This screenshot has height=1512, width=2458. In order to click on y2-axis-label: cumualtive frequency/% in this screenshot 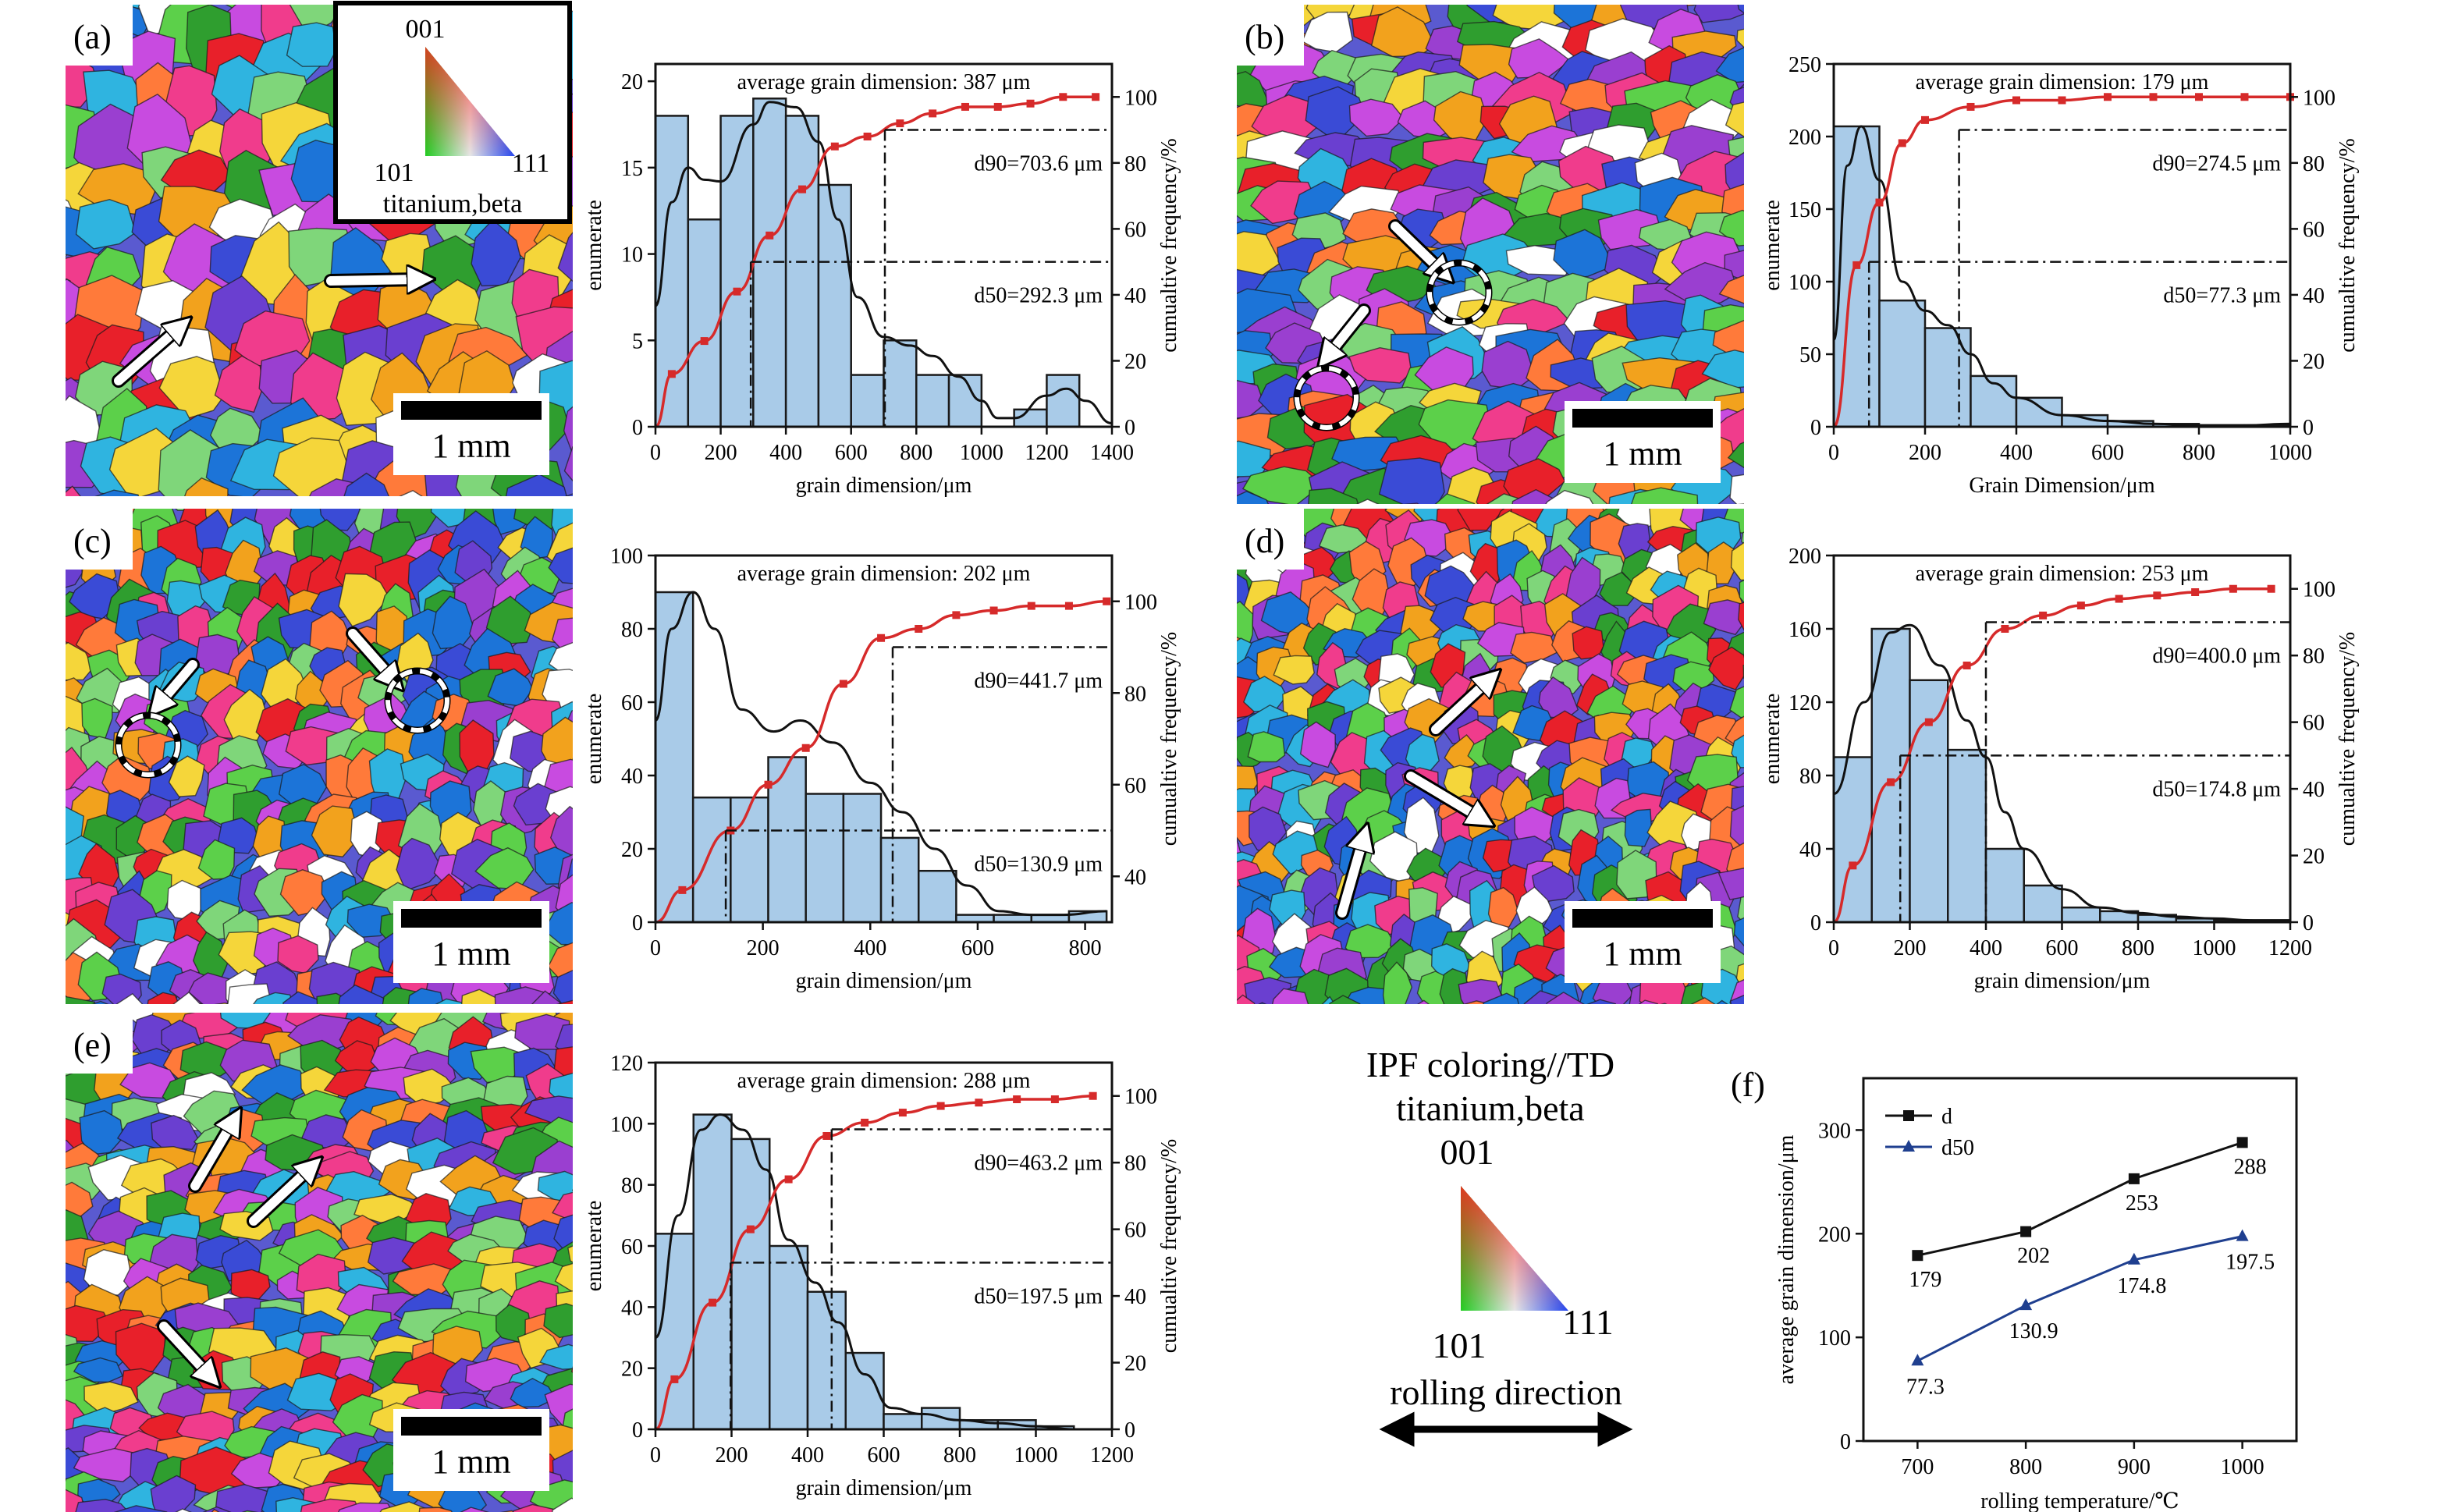, I will do `click(1169, 739)`.